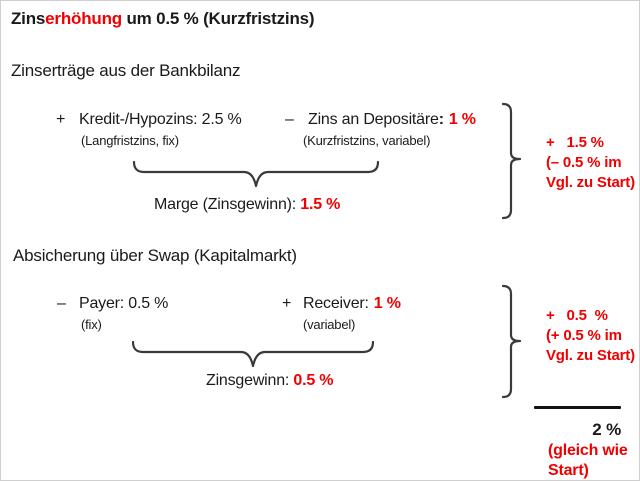  What do you see at coordinates (387, 303) in the screenshot?
I see `section2-right-value: 1 %` at bounding box center [387, 303].